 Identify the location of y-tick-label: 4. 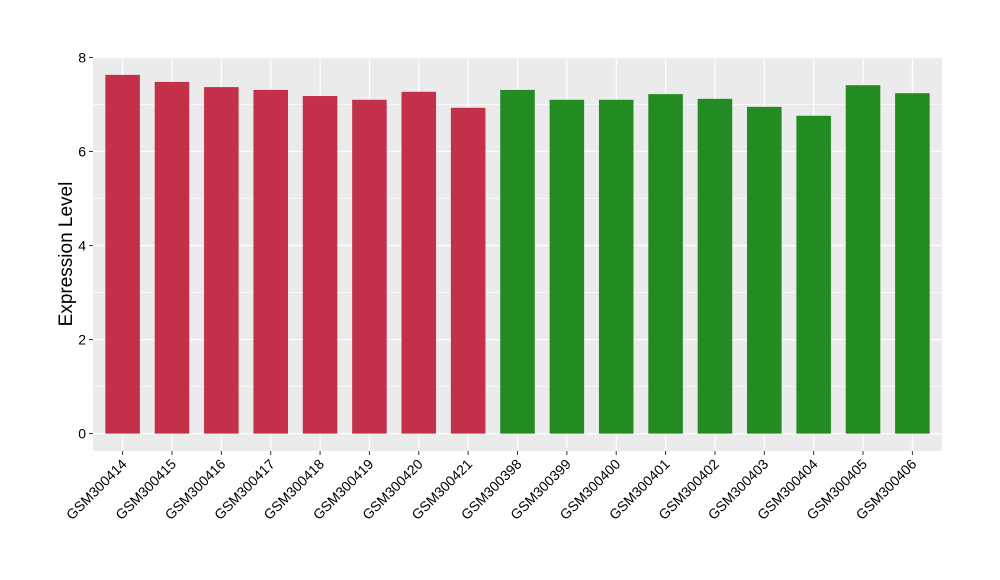
(82, 246).